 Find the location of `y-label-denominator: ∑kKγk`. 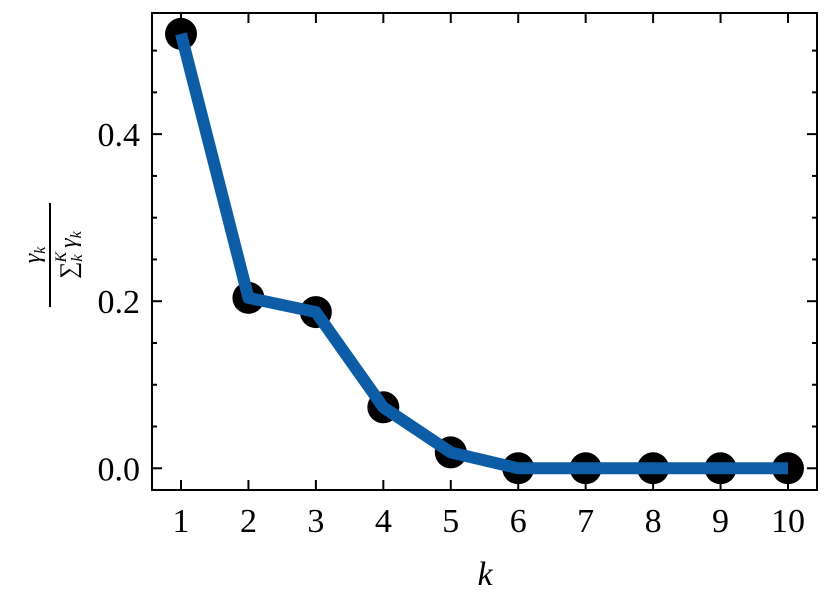

y-label-denominator: ∑kKγk is located at coordinates (69, 254).